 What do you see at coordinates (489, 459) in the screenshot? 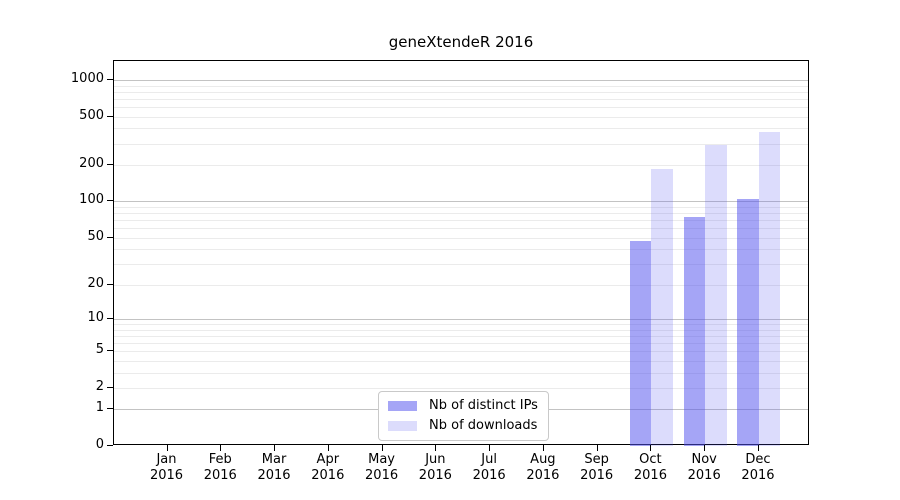
I see `x-tick-label-month: Jul` at bounding box center [489, 459].